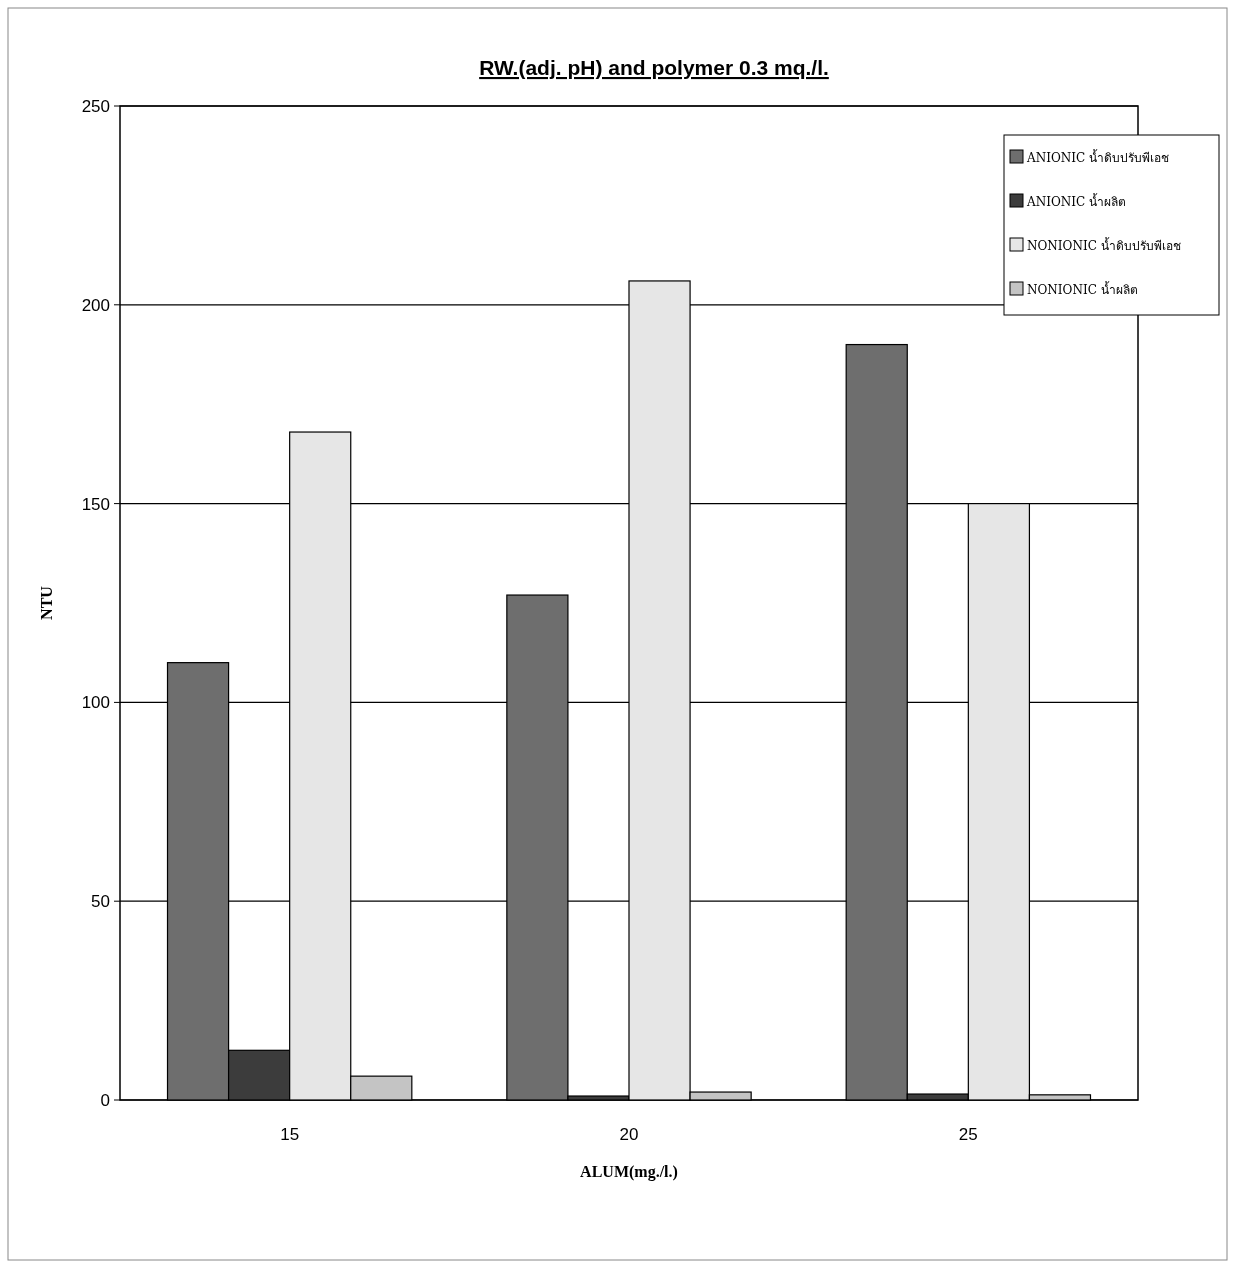 This screenshot has height=1268, width=1235. Describe the element at coordinates (629, 1134) in the screenshot. I see `x-tick-label: 20` at that location.